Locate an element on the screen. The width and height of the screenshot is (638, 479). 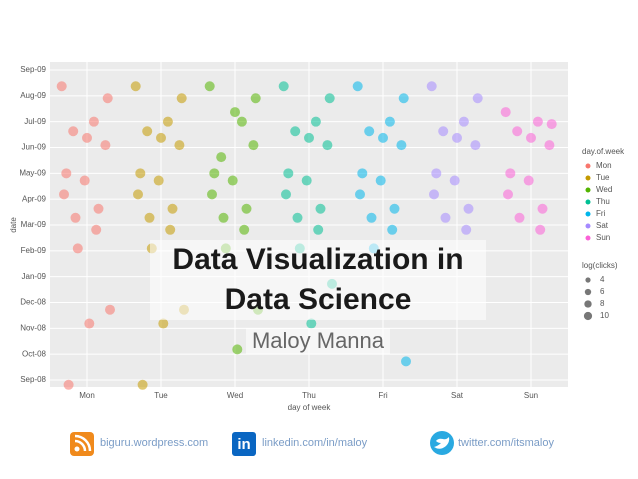
size-legend-title: log(clicks) is located at coordinates (600, 265).